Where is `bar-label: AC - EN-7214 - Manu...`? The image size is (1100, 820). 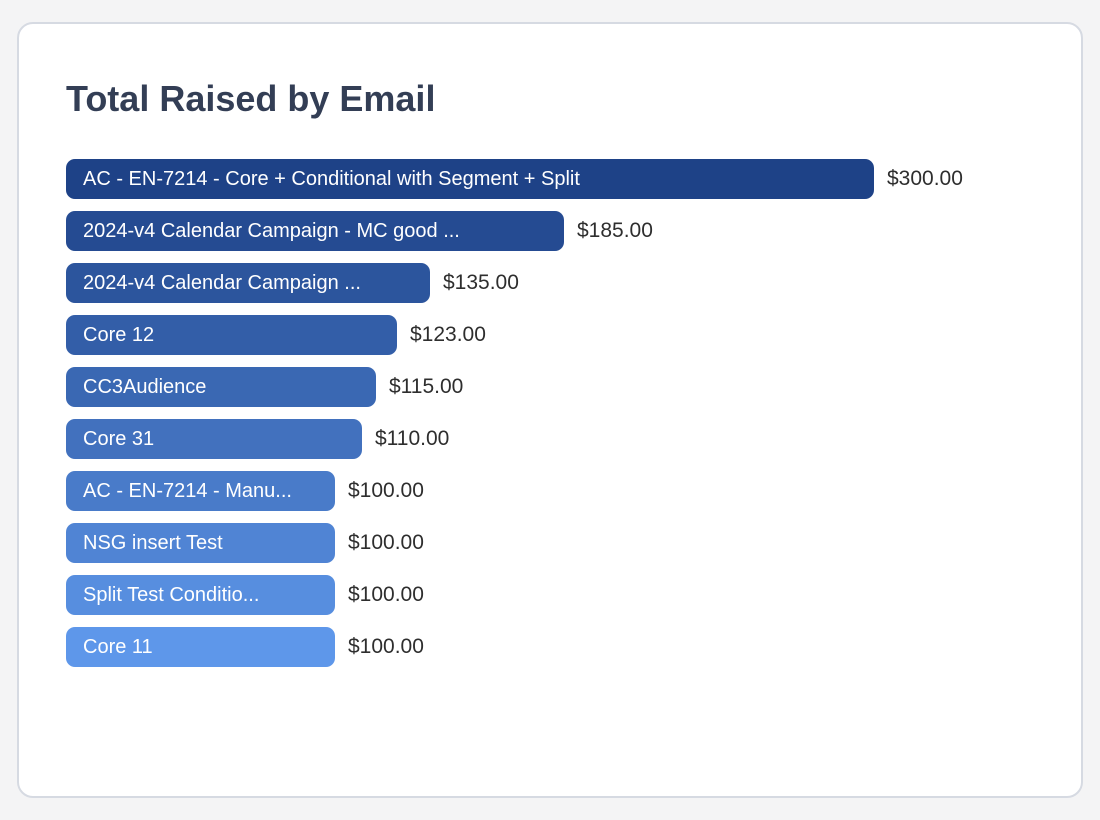 bar-label: AC - EN-7214 - Manu... is located at coordinates (187, 491).